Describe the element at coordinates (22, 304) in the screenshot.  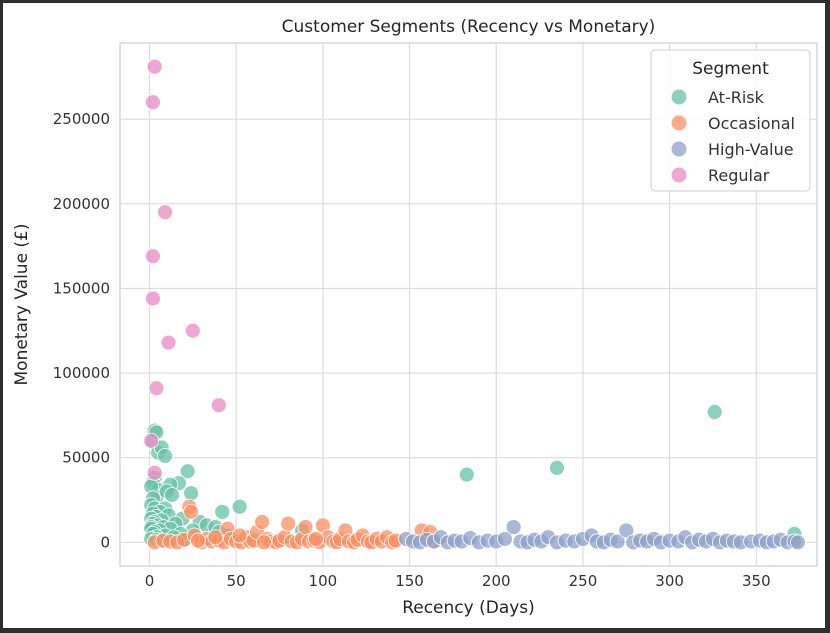
I see `y-axis-label: Monetary Value (£)` at that location.